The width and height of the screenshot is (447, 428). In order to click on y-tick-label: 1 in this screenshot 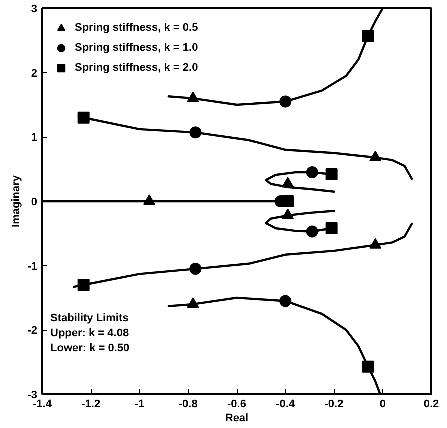, I will do `click(34, 138)`.